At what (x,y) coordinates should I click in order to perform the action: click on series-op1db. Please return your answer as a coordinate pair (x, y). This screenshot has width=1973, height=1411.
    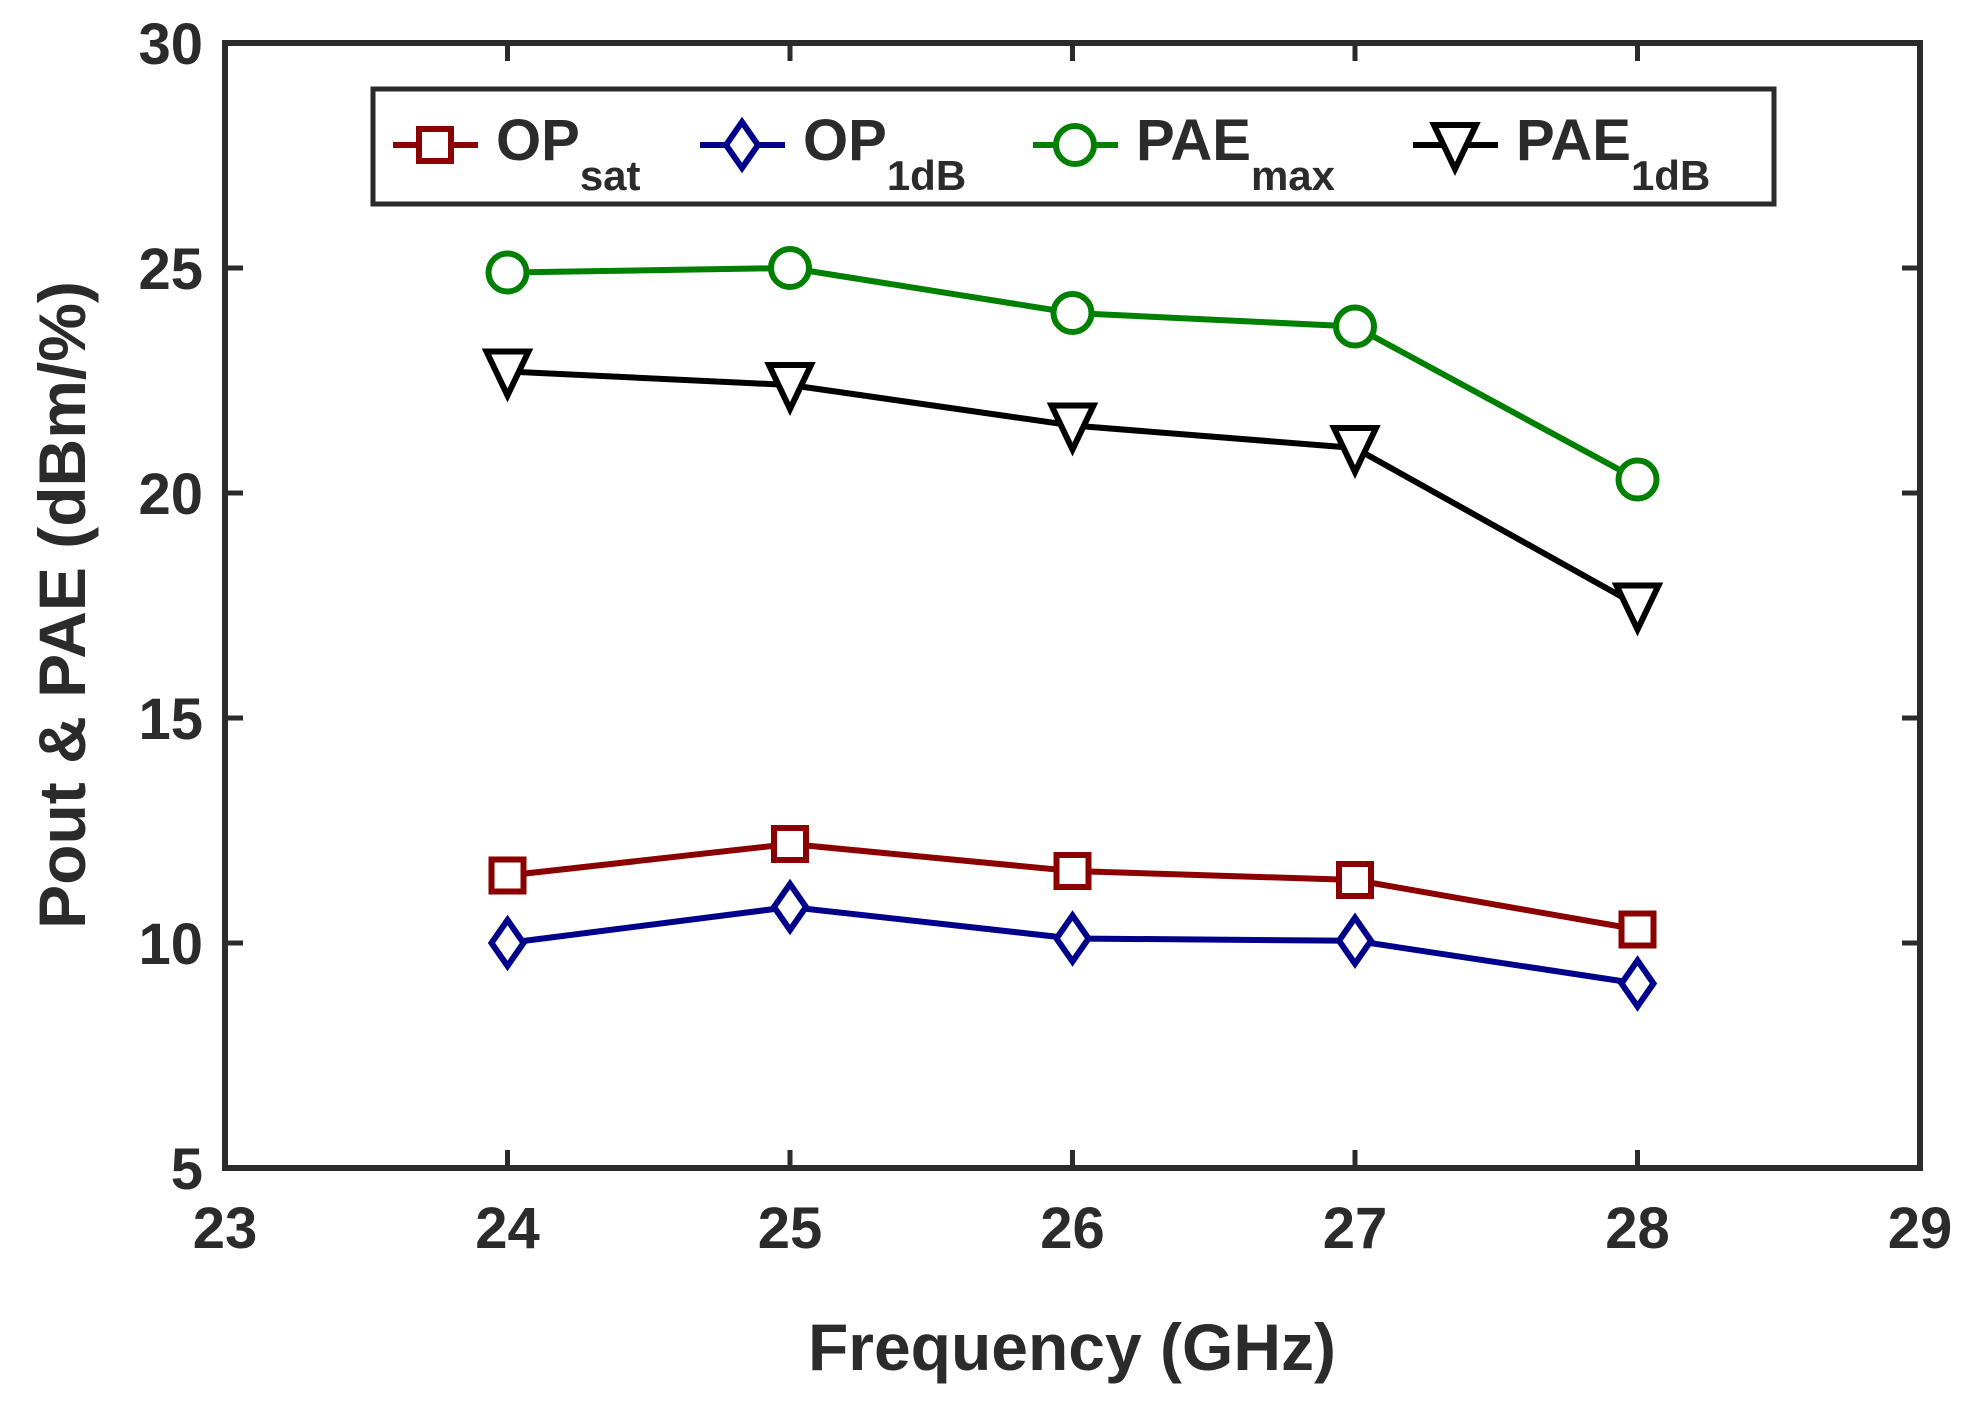
    Looking at the image, I should click on (1072, 945).